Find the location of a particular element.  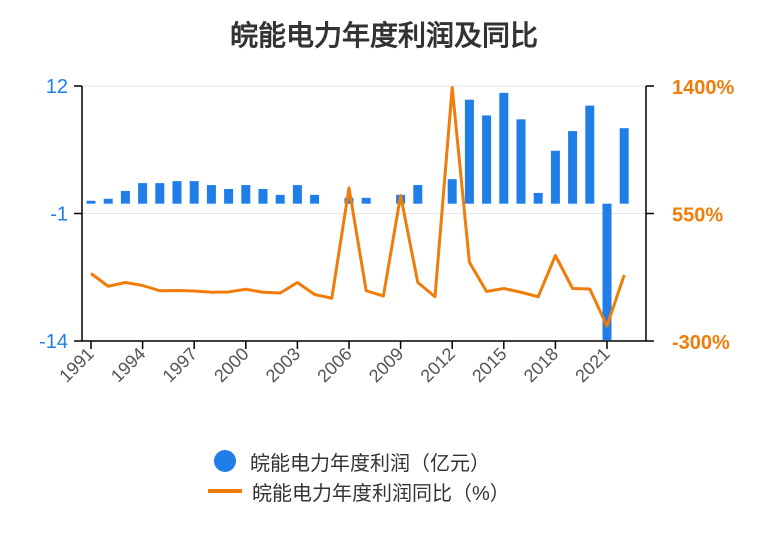

x-tick-label-2018: 2018 is located at coordinates (541, 365).